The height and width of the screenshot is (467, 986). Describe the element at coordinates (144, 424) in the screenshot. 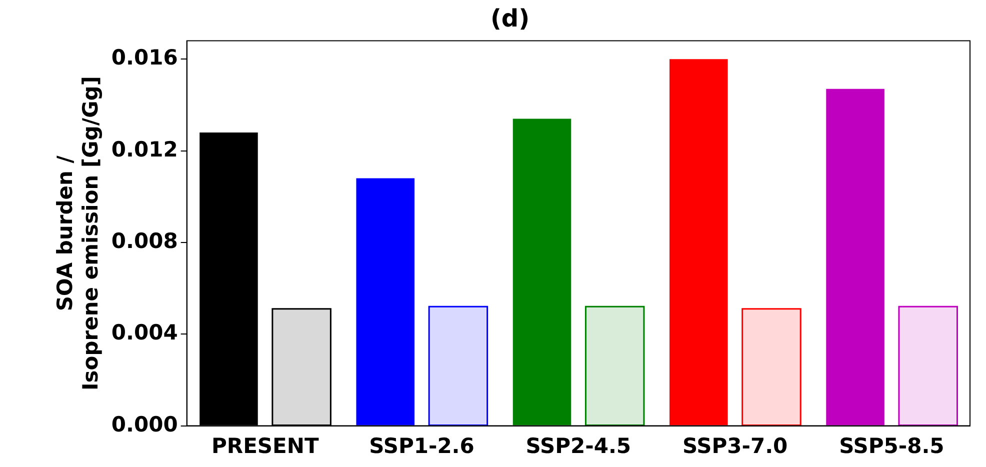

I see `y-tick-label: 0.000` at that location.